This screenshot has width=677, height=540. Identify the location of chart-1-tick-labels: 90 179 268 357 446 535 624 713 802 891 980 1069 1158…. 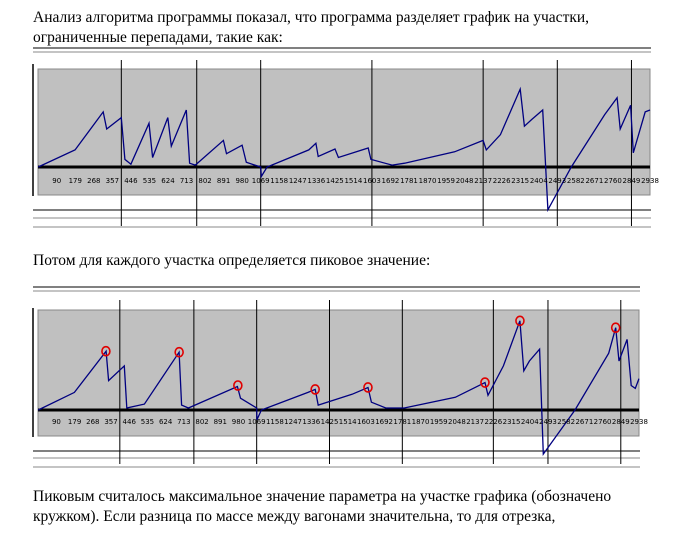
(355, 181).